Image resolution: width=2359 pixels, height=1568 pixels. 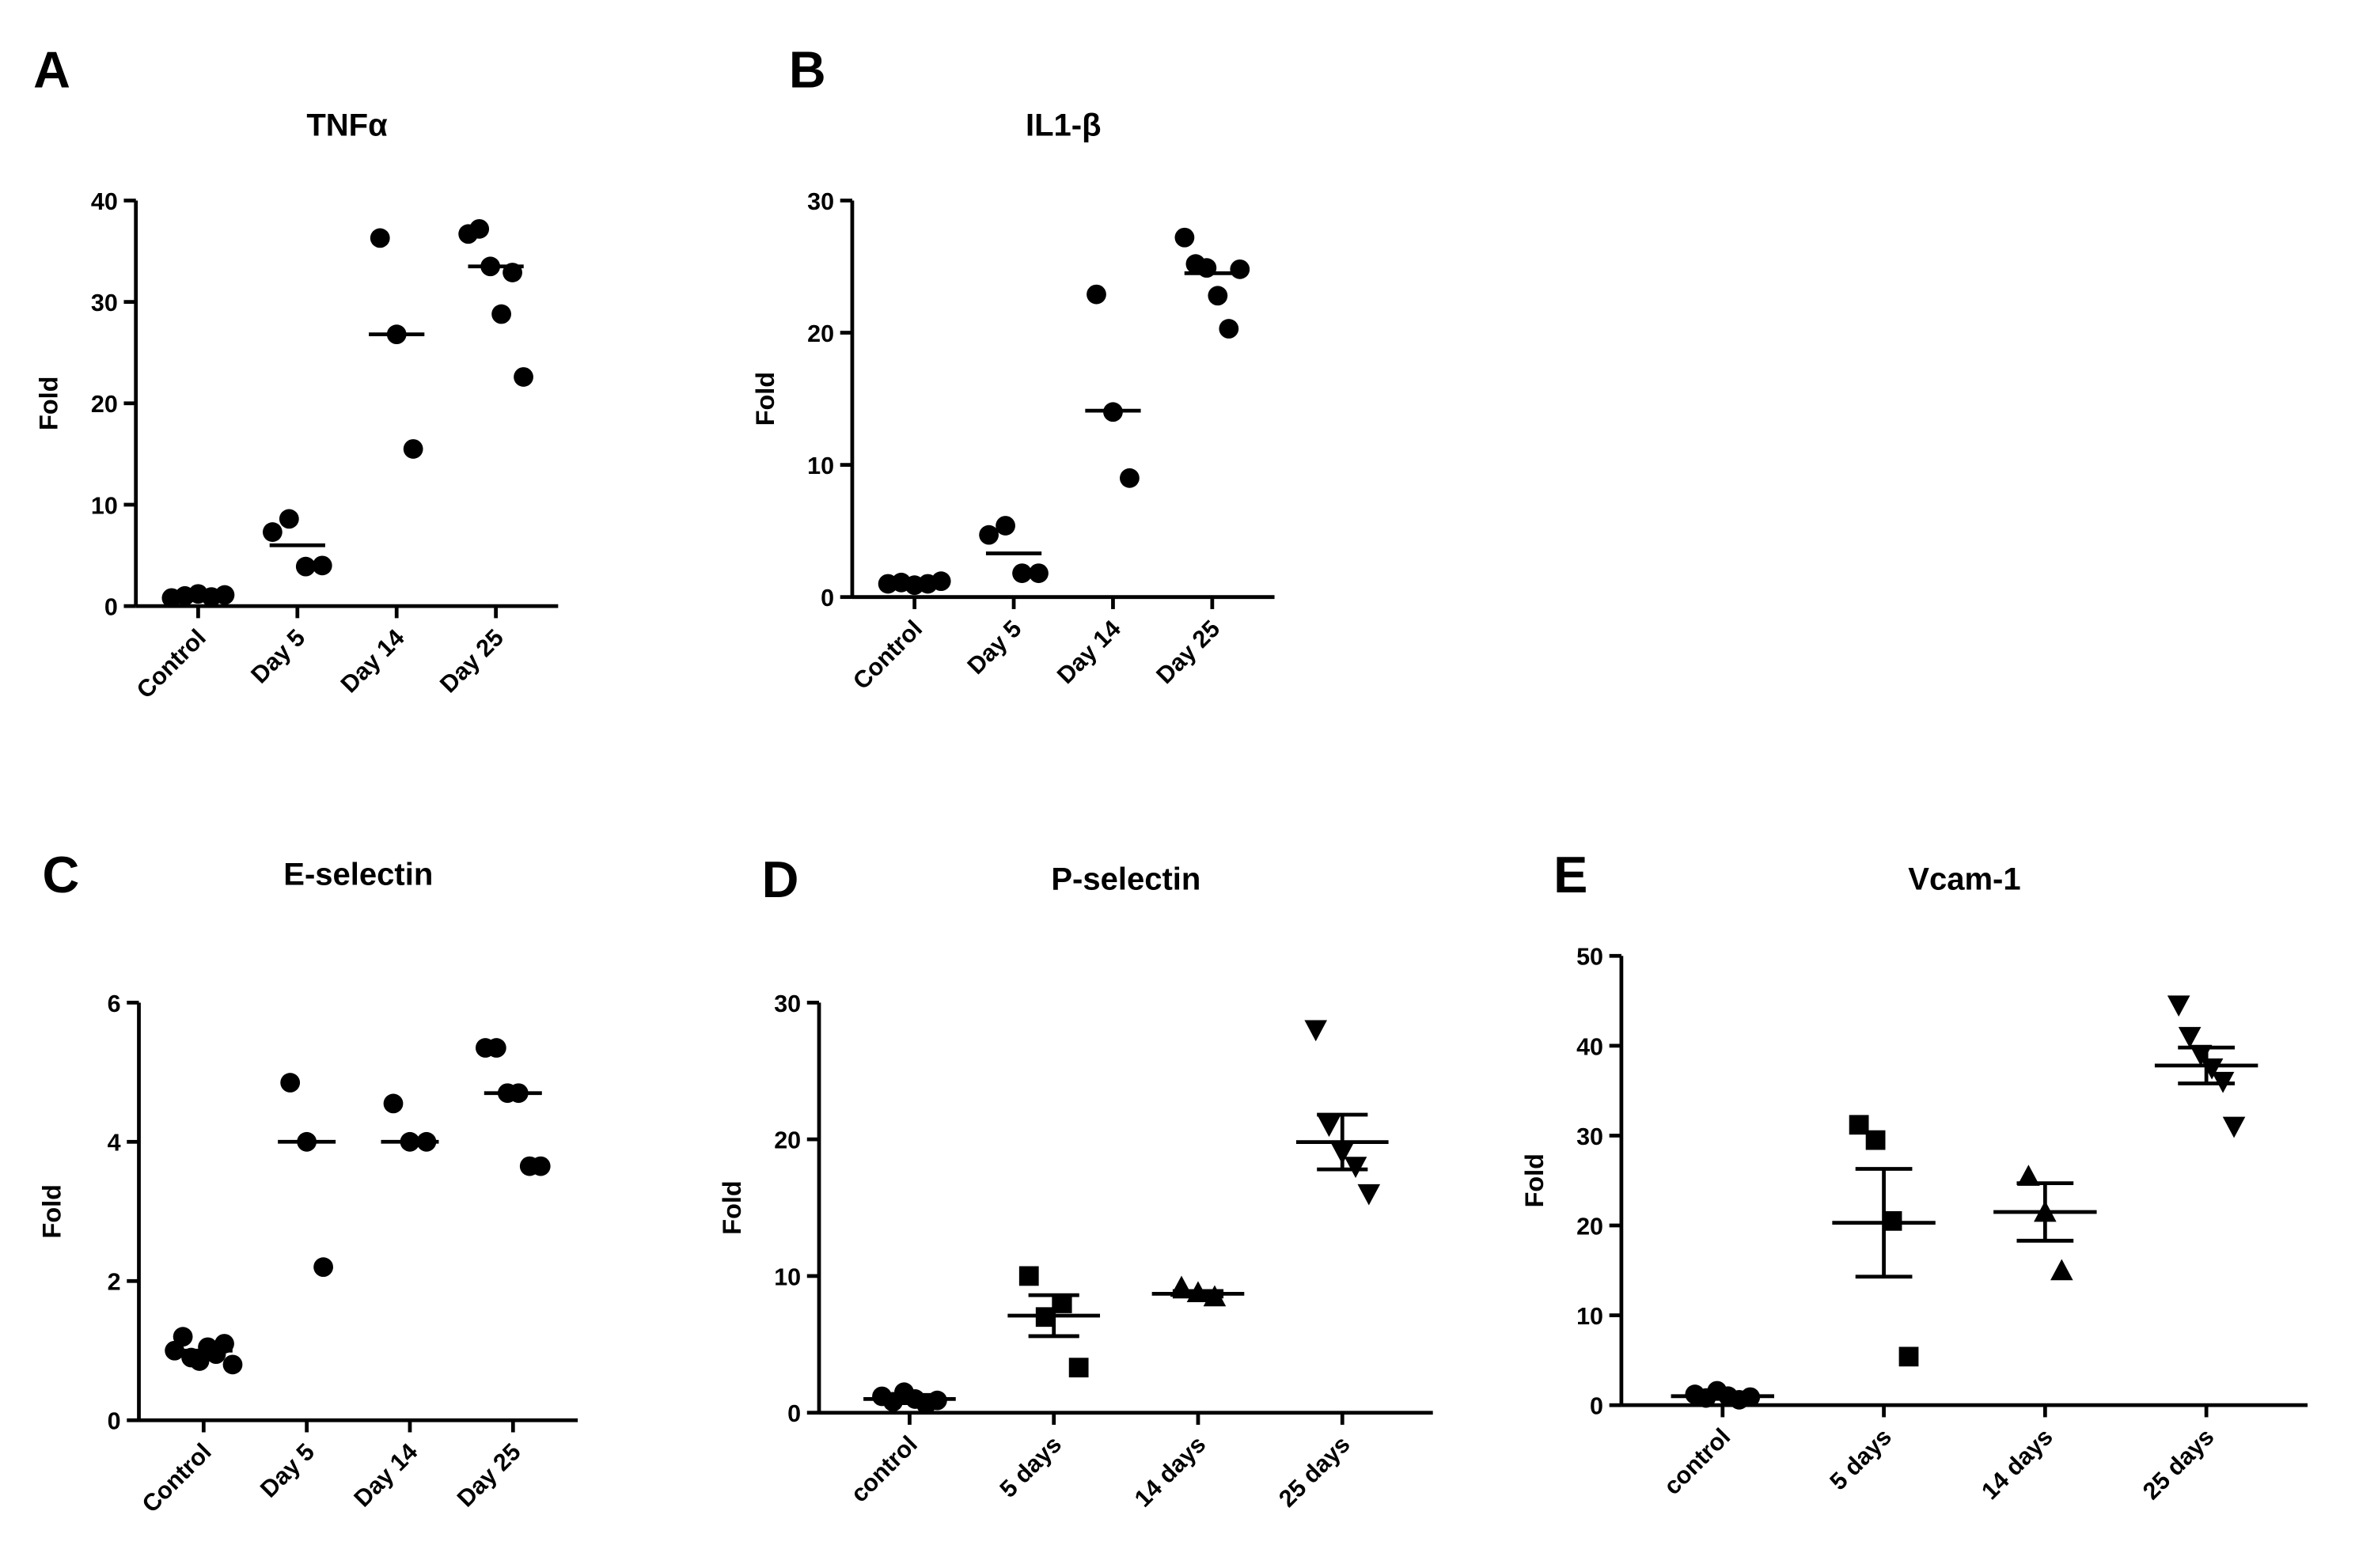 I want to click on panel-letter: E, so click(x=1570, y=874).